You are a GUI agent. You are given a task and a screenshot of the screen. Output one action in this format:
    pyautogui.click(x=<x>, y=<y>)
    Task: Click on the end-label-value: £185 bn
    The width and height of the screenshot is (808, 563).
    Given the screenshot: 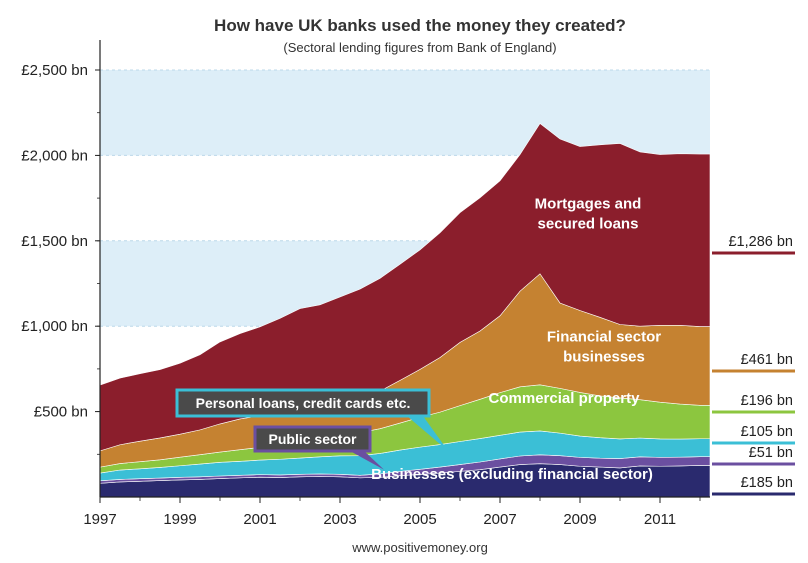 What is the action you would take?
    pyautogui.click(x=767, y=483)
    